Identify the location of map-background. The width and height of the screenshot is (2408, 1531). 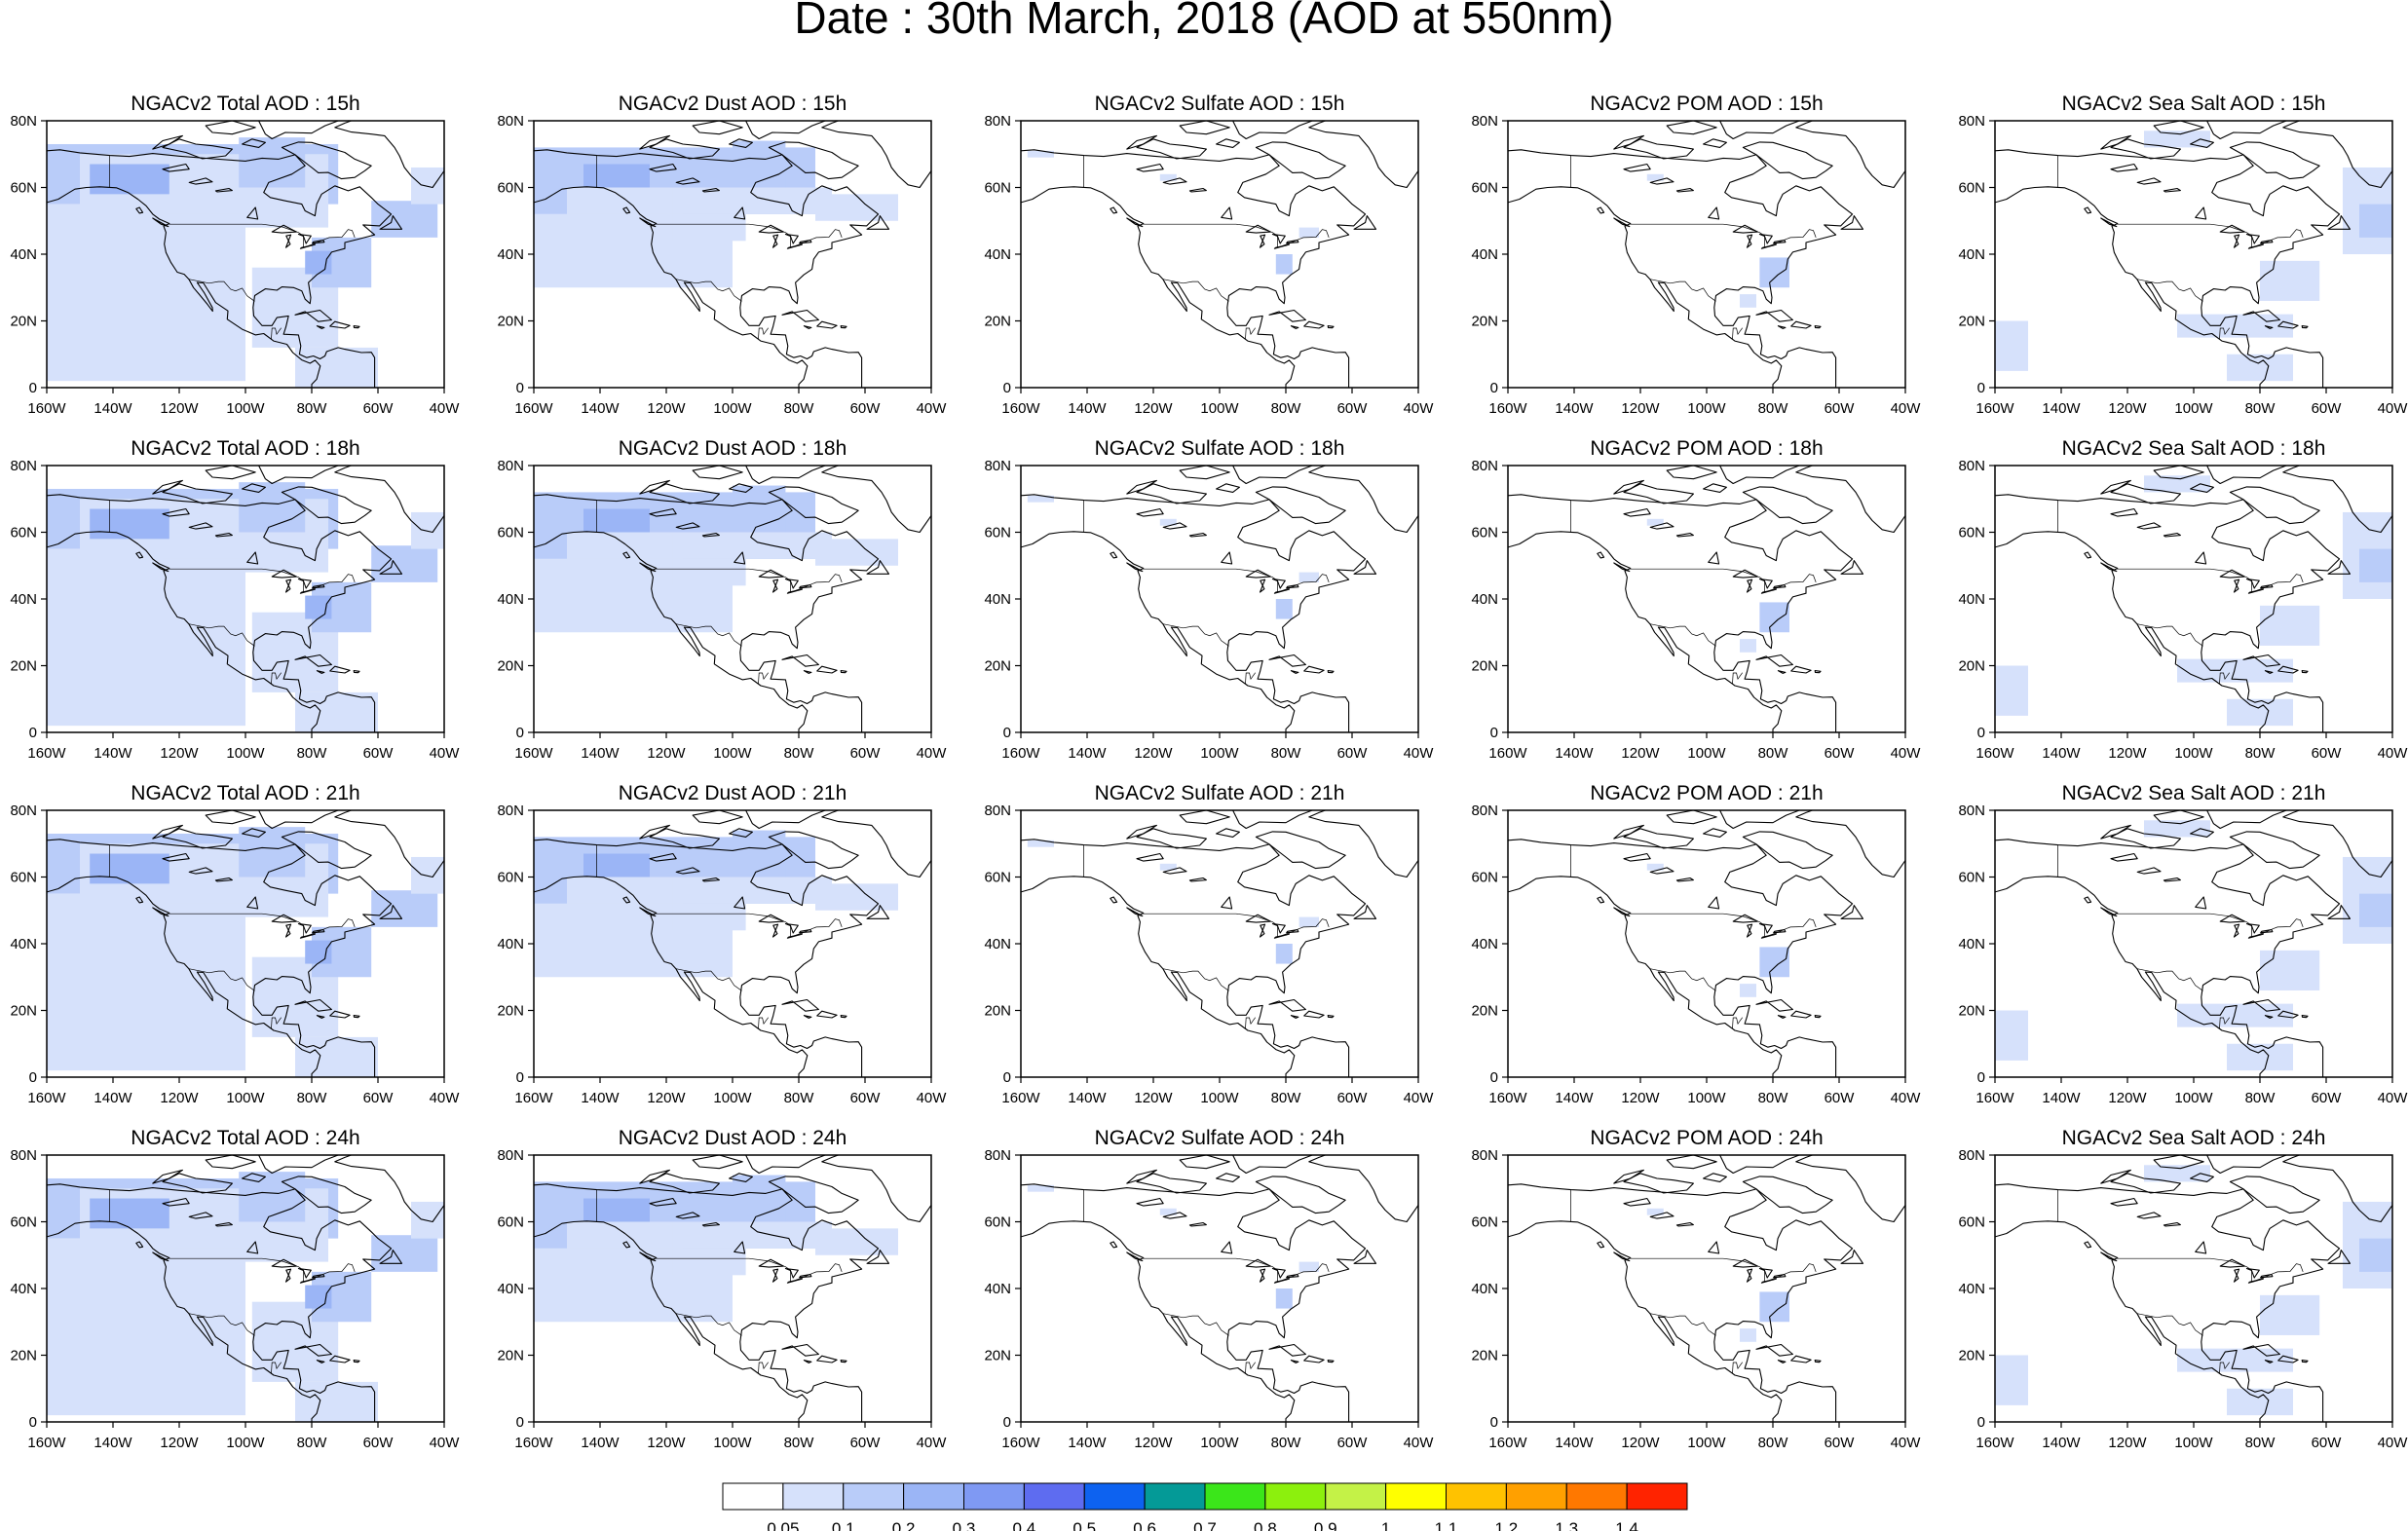
(1219, 599).